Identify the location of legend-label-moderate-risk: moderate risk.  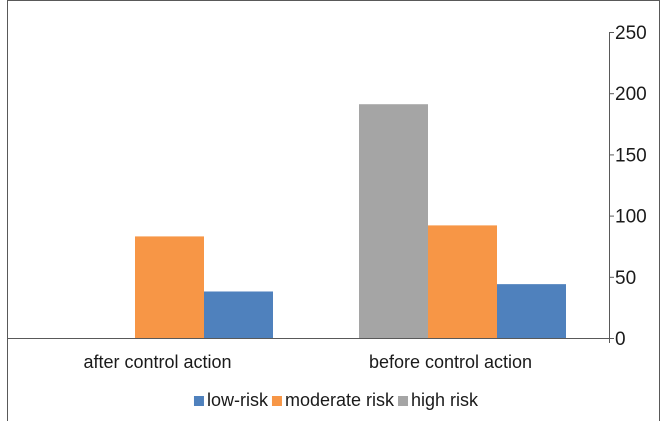
(340, 400).